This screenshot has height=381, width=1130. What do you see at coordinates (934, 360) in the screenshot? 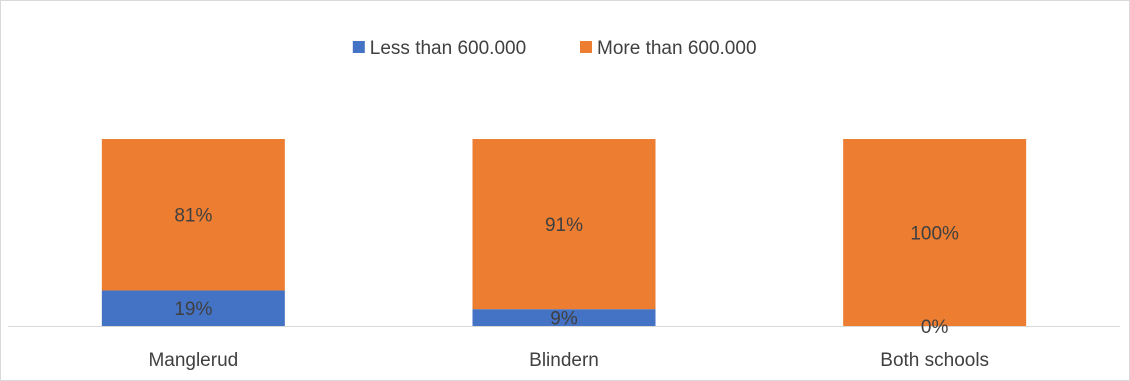
I see `x-tick-label: Both schools` at bounding box center [934, 360].